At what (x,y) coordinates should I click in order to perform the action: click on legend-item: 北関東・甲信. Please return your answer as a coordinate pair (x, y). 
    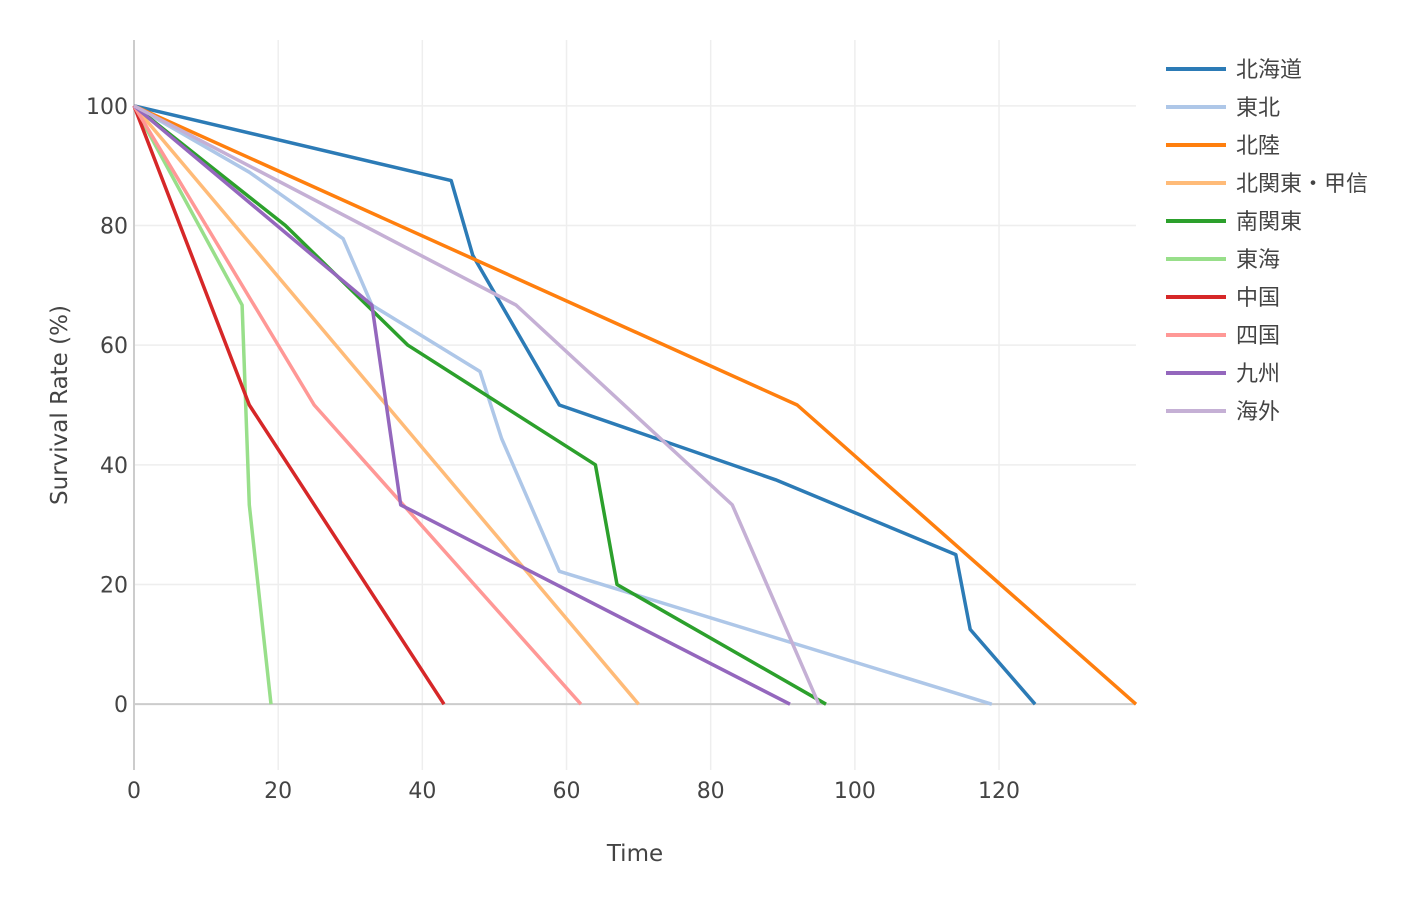
    Looking at the image, I should click on (1267, 184).